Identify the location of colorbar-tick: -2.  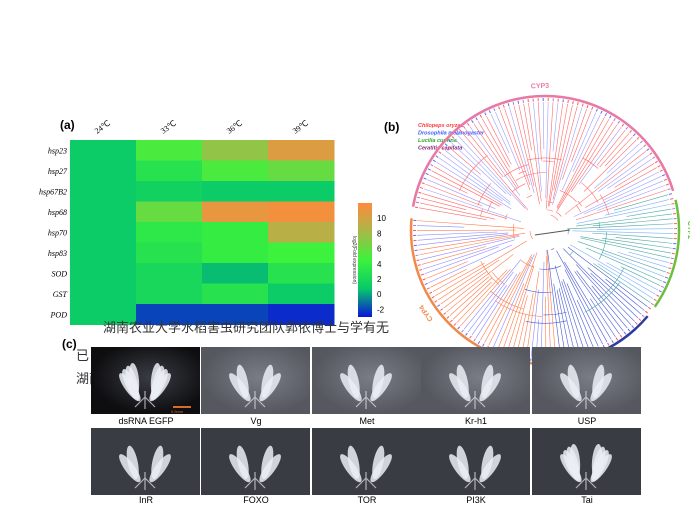
(381, 309).